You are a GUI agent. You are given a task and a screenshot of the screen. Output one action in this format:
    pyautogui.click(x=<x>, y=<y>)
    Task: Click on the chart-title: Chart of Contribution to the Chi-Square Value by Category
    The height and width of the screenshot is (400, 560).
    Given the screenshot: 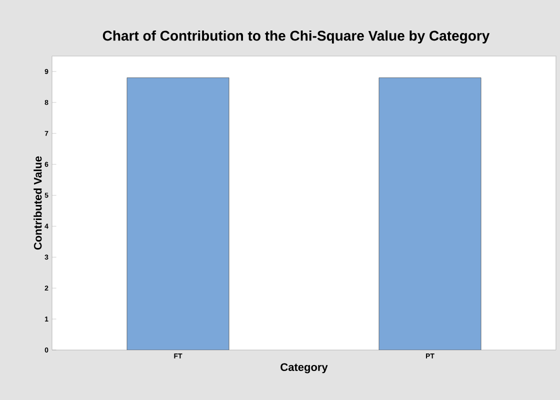 What is the action you would take?
    pyautogui.click(x=296, y=37)
    